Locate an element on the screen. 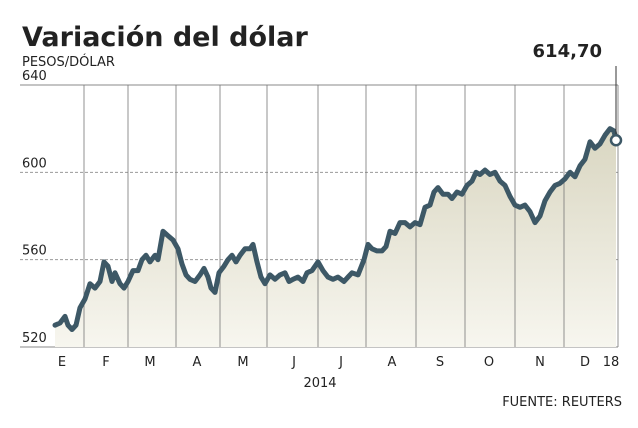 The image size is (638, 428). source: FUENTE: REUTERS is located at coordinates (562, 402).